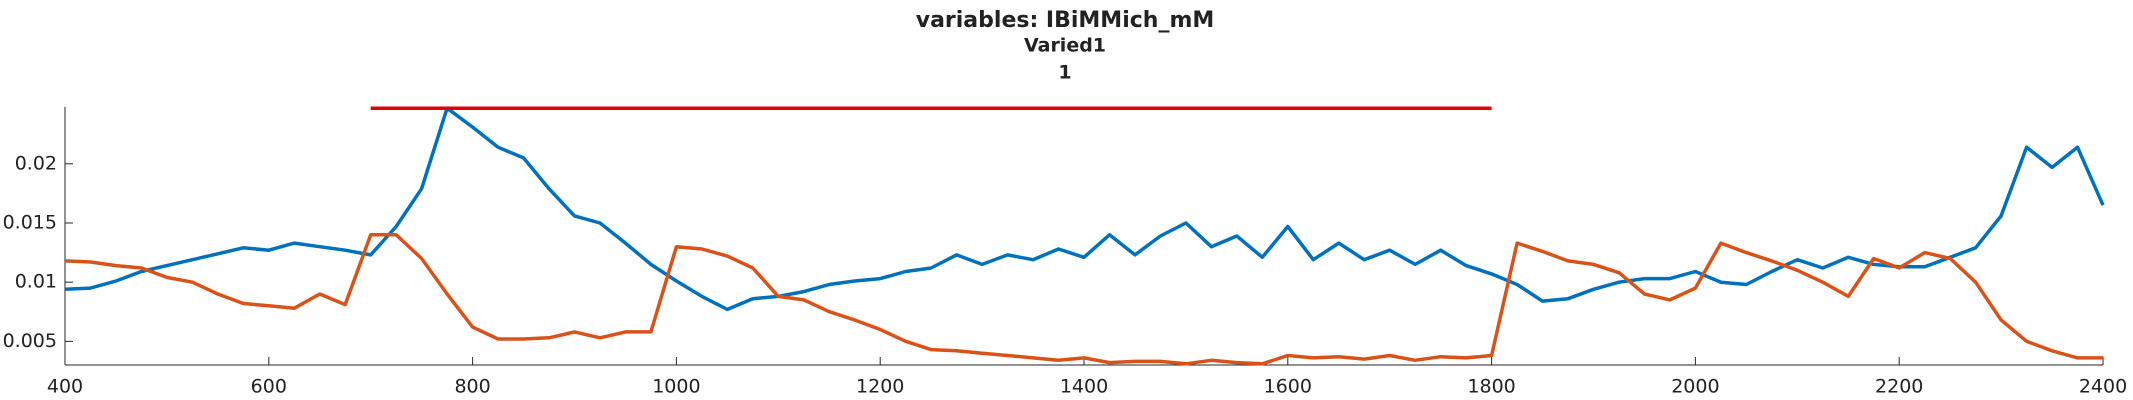 This screenshot has height=400, width=2133. Describe the element at coordinates (269, 387) in the screenshot. I see `x-tick-label: 600` at that location.